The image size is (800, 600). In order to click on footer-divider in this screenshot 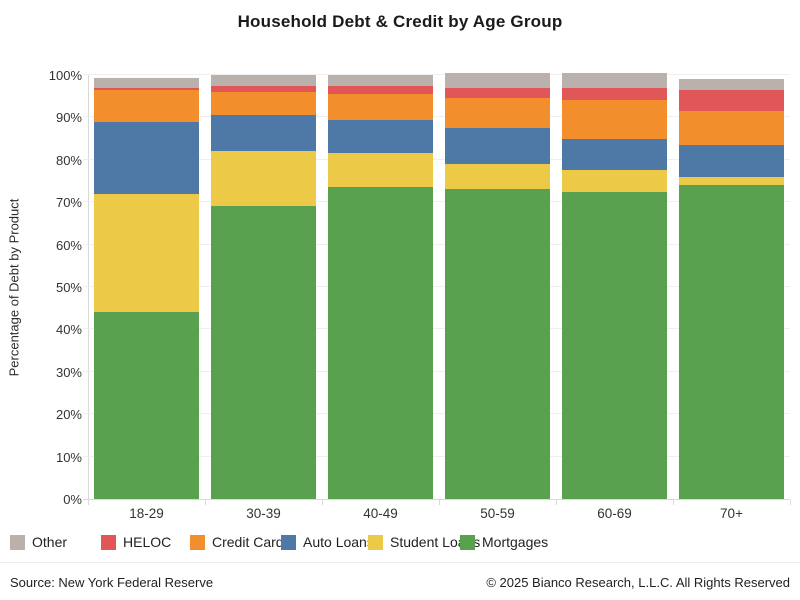, I will do `click(400, 562)`.